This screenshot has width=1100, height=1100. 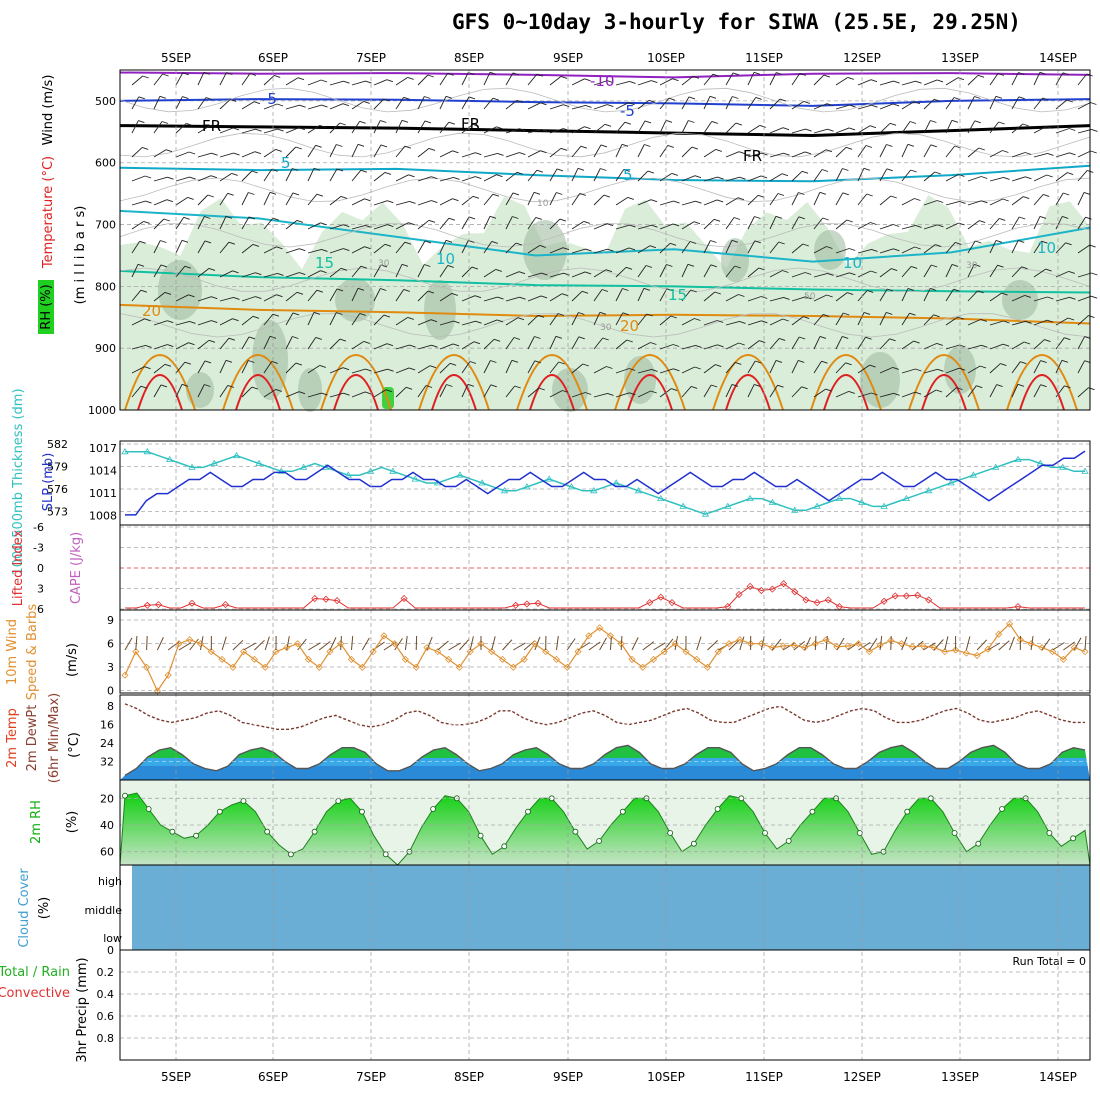 I want to click on lifted-tick-label: 3, so click(x=40, y=589).